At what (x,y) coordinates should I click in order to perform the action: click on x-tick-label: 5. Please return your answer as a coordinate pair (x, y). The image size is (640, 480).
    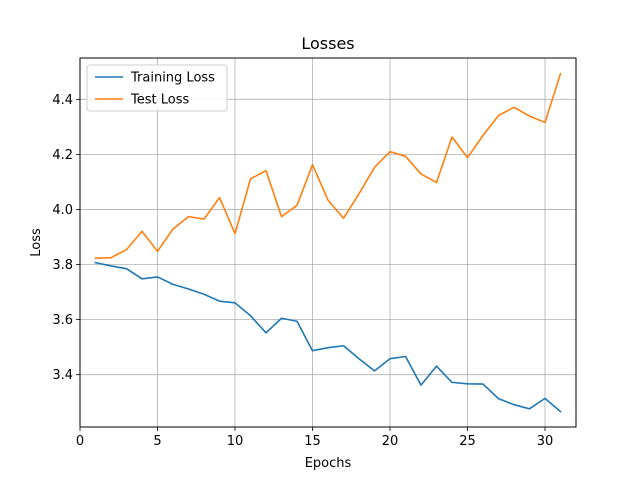
    Looking at the image, I should click on (157, 441).